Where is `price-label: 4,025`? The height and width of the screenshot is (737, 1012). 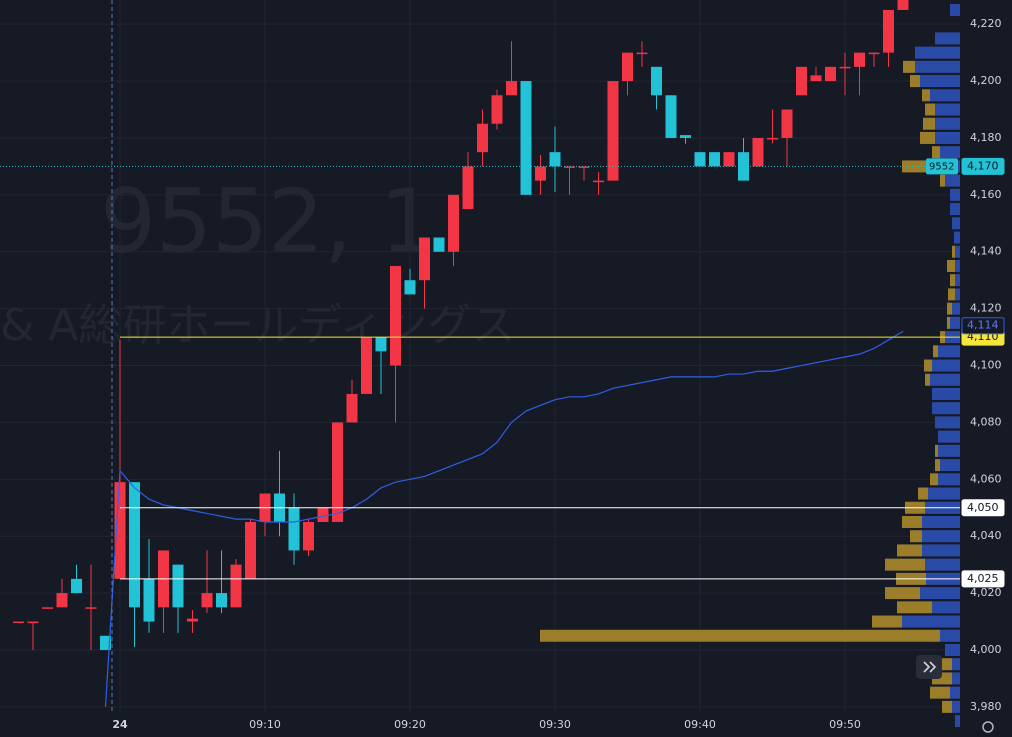 price-label: 4,025 is located at coordinates (983, 578).